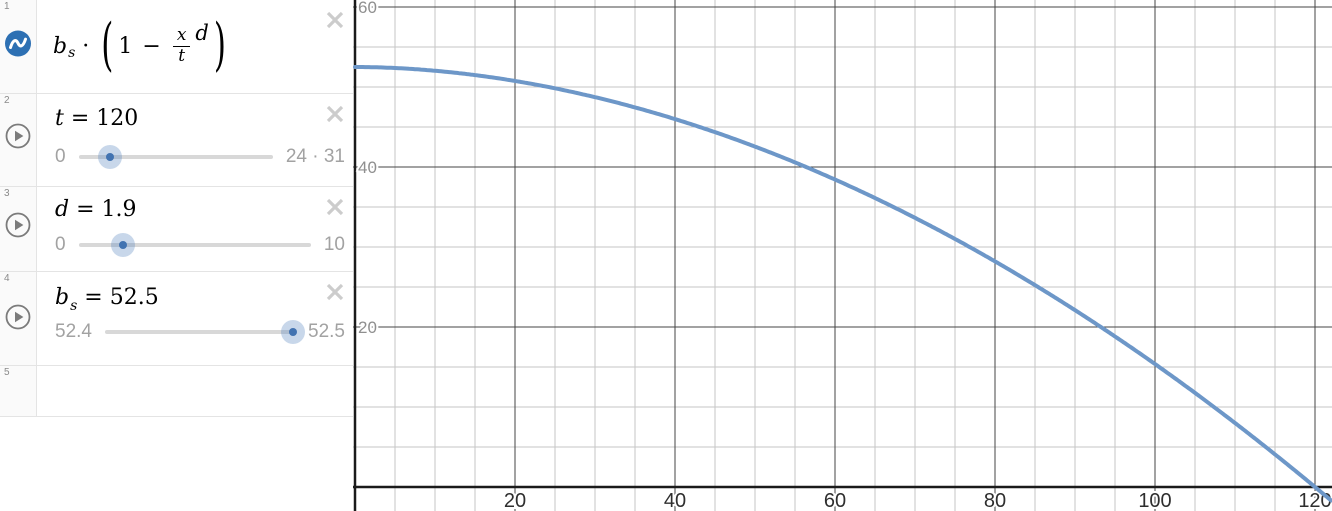  I want to click on expression-row-5: 5, so click(176, 391).